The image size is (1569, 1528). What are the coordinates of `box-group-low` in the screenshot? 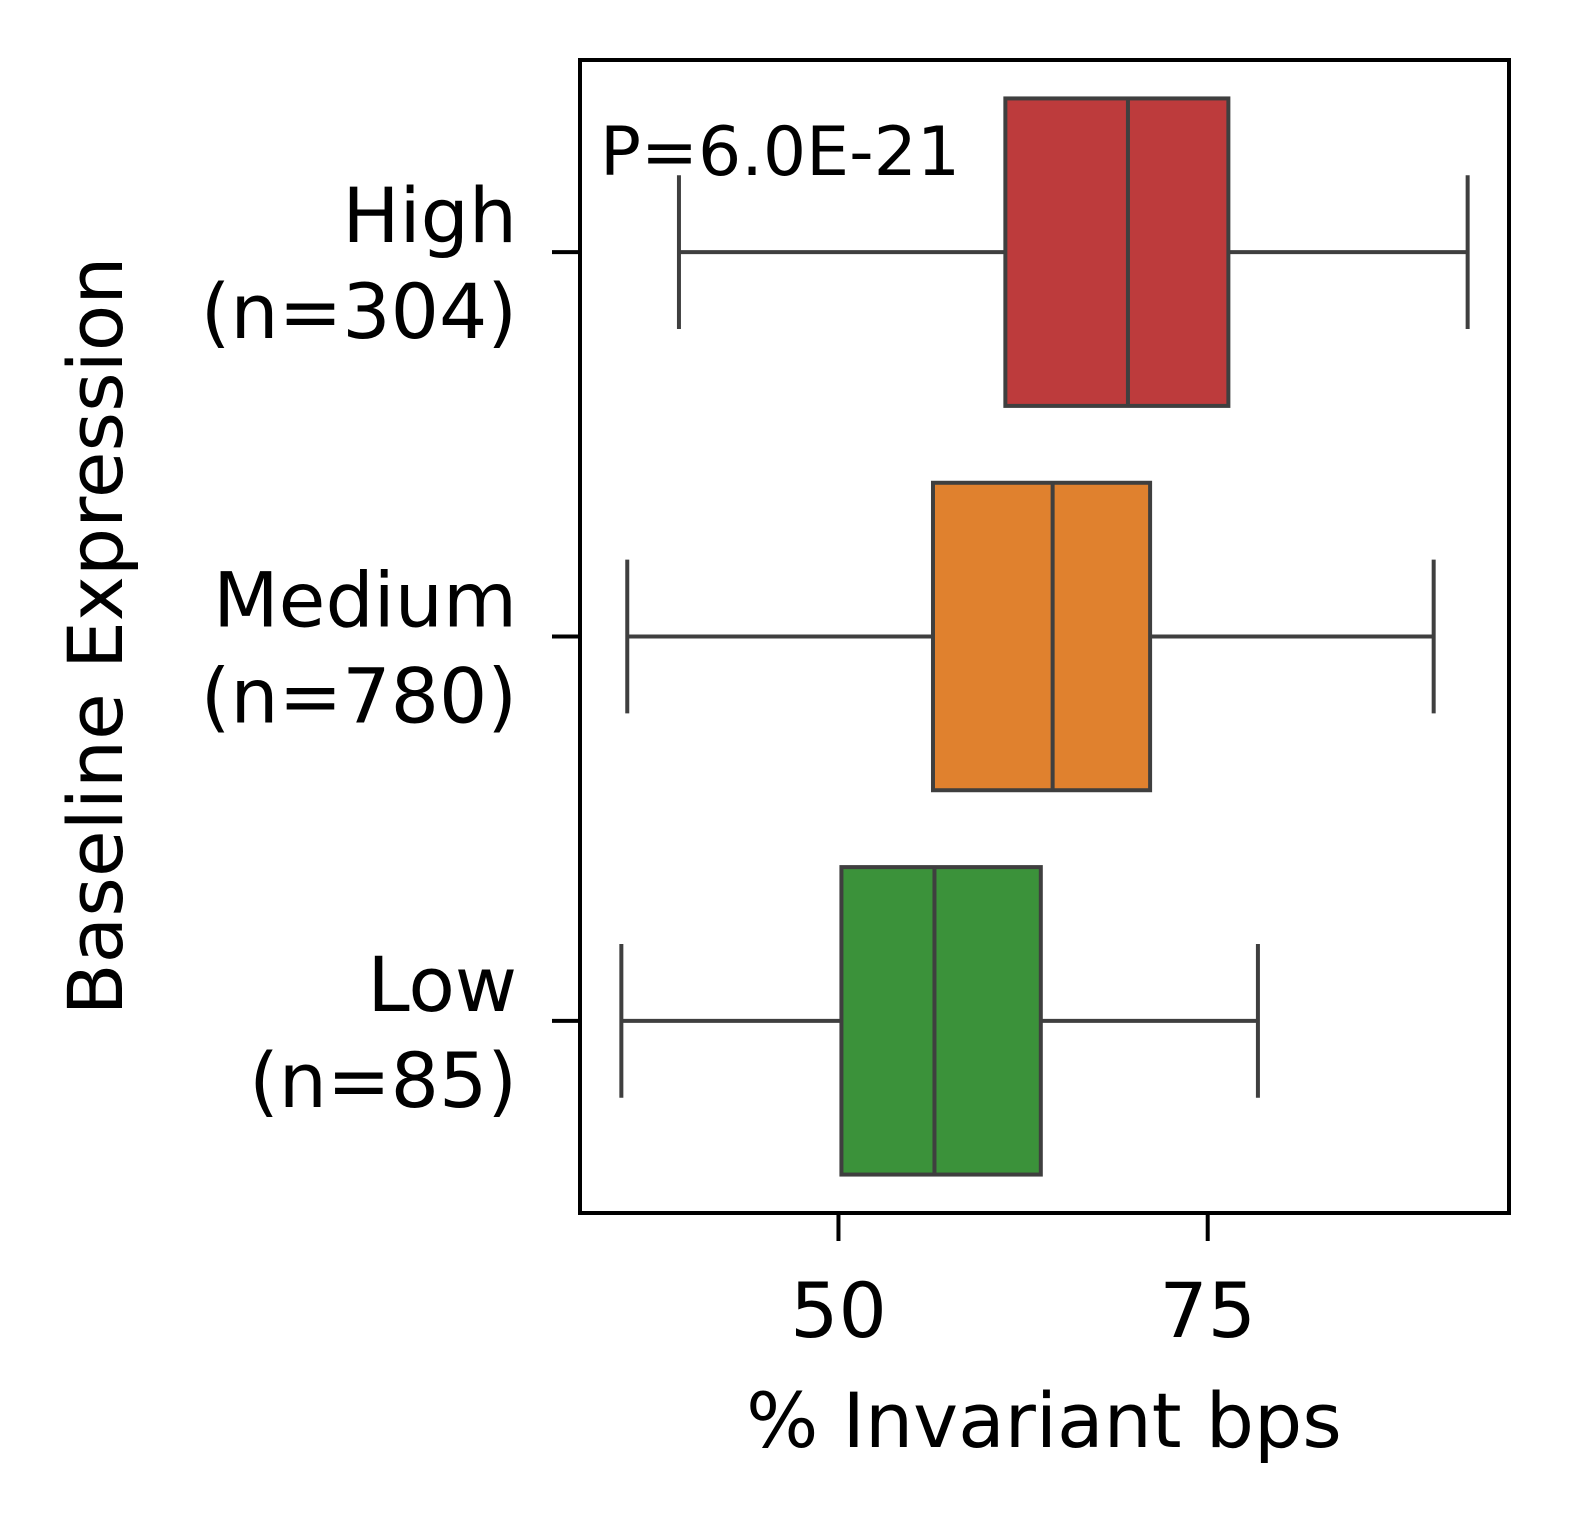 It's located at (939, 1021).